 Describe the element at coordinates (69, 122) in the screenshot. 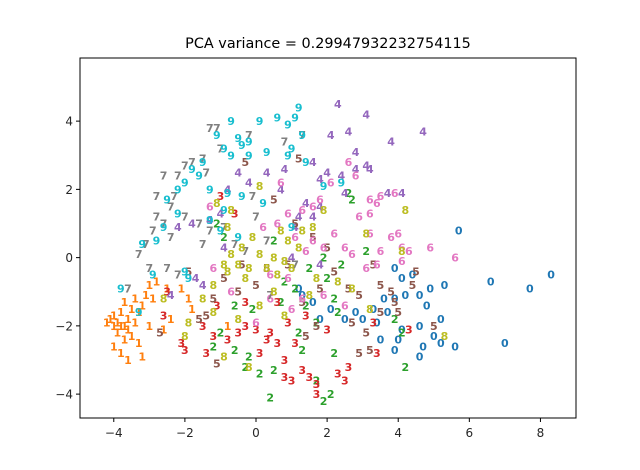

I see `y-tick-label: 4` at that location.